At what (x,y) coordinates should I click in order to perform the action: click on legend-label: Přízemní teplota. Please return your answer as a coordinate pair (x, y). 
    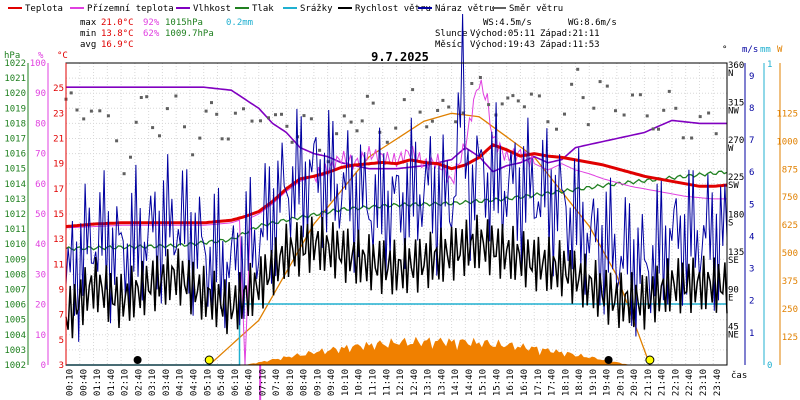
    Looking at the image, I should click on (130, 9).